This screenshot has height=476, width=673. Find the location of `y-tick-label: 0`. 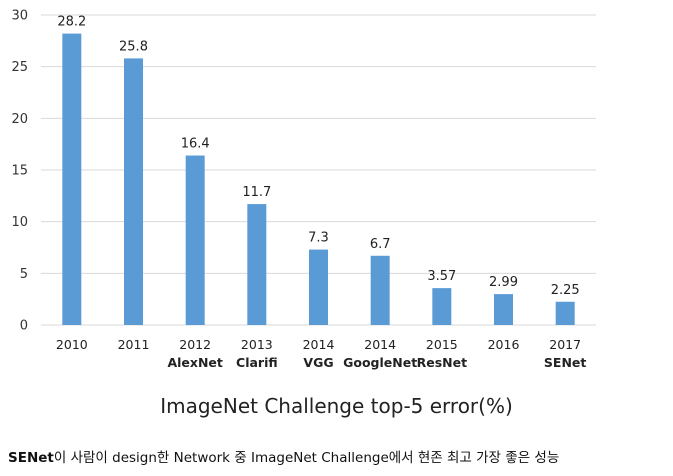

y-tick-label: 0 is located at coordinates (24, 326).